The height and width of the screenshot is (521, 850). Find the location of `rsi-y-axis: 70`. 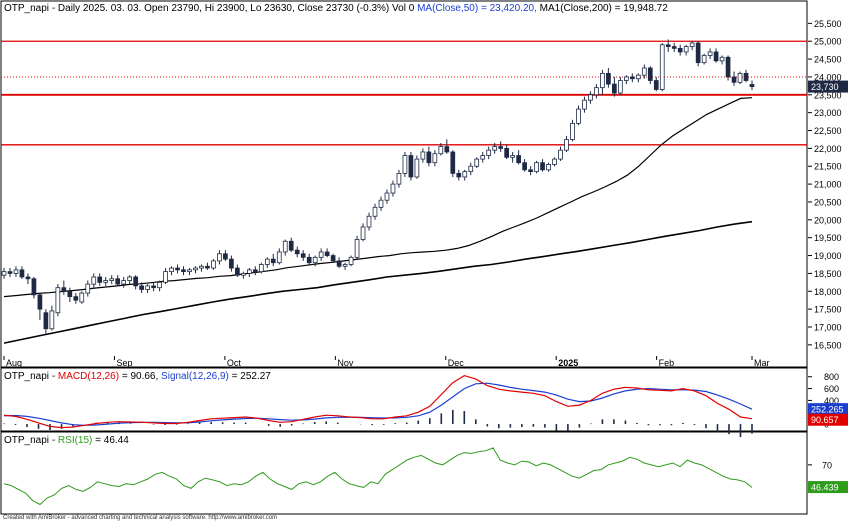

rsi-y-axis: 70 is located at coordinates (820, 465).